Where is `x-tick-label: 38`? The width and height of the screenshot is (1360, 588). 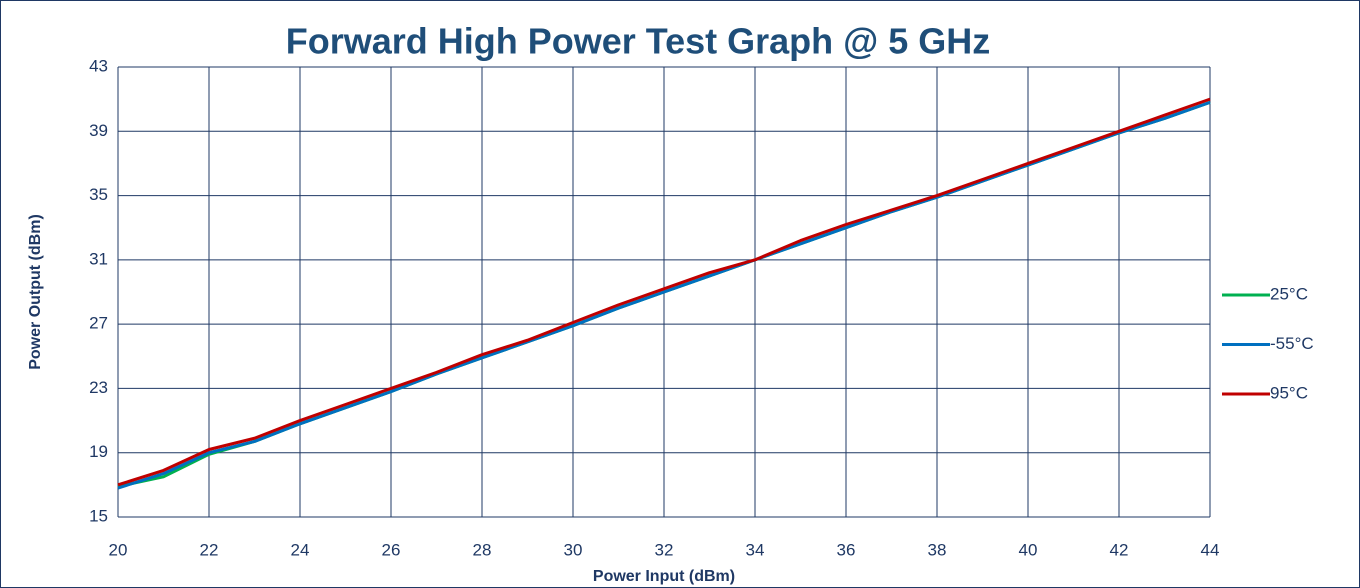 x-tick-label: 38 is located at coordinates (937, 549).